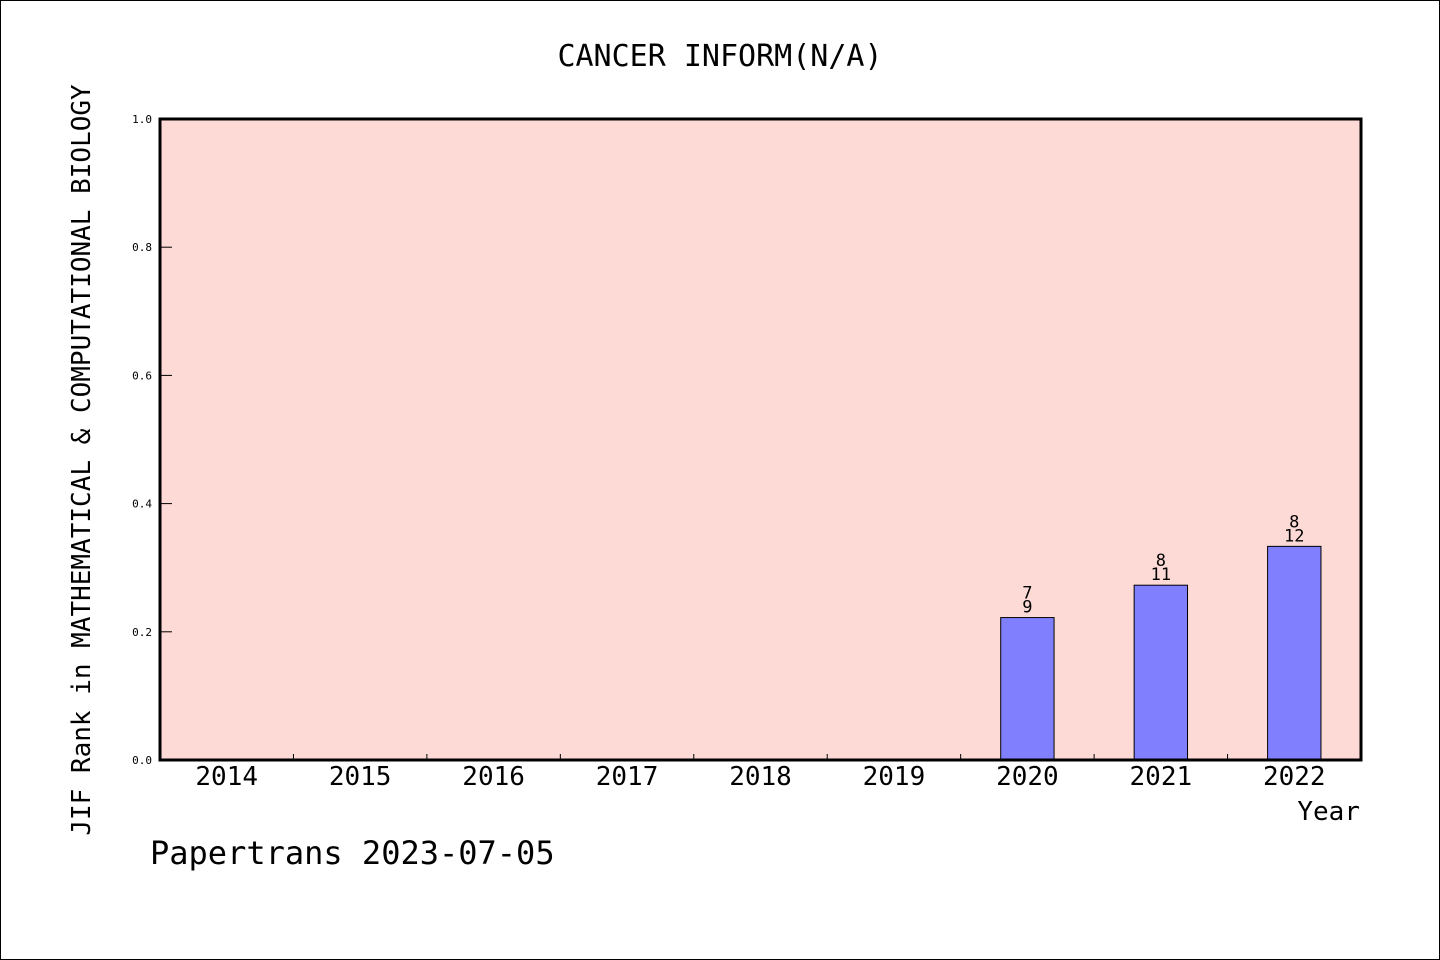 The width and height of the screenshot is (1440, 960). What do you see at coordinates (1027, 608) in the screenshot?
I see `bar-total-label: 9` at bounding box center [1027, 608].